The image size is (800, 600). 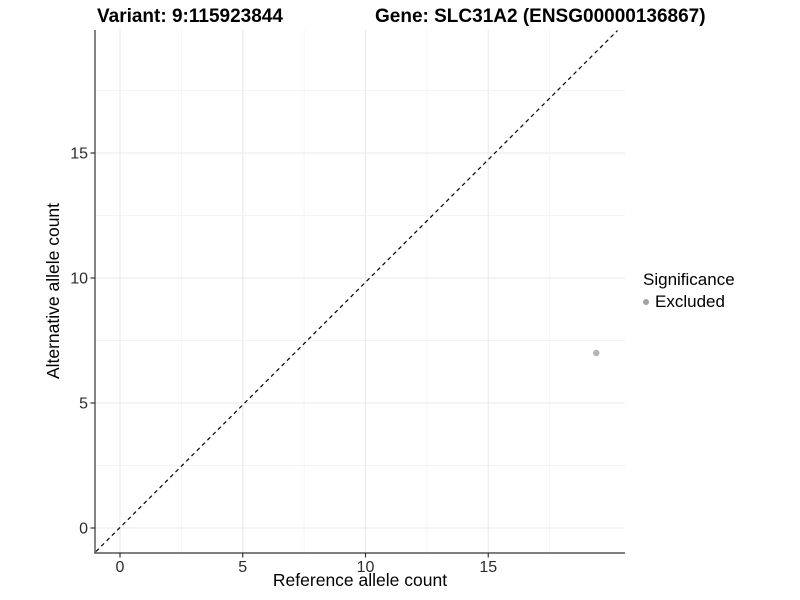 I want to click on legend-item-excluded: Excluded, so click(x=689, y=302).